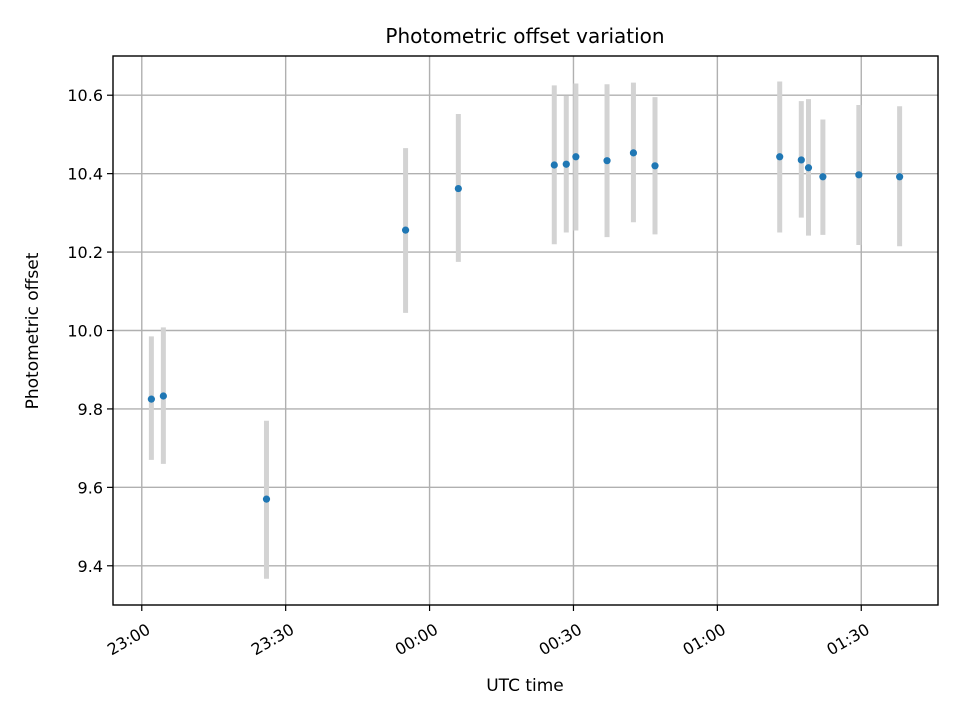 This screenshot has height=720, width=960. I want to click on chart-title: Photometric offset variation, so click(524, 36).